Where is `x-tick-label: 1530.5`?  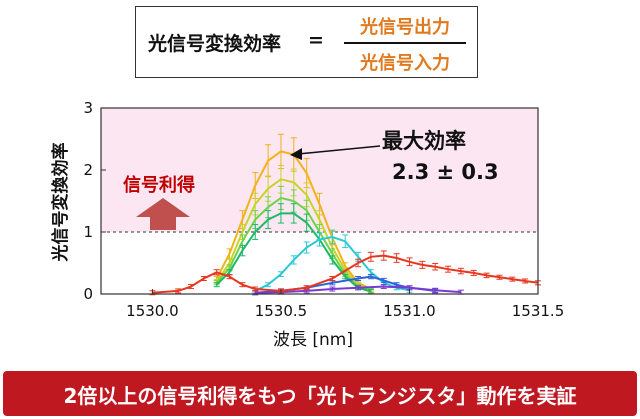
x-tick-label: 1530.5 is located at coordinates (281, 311).